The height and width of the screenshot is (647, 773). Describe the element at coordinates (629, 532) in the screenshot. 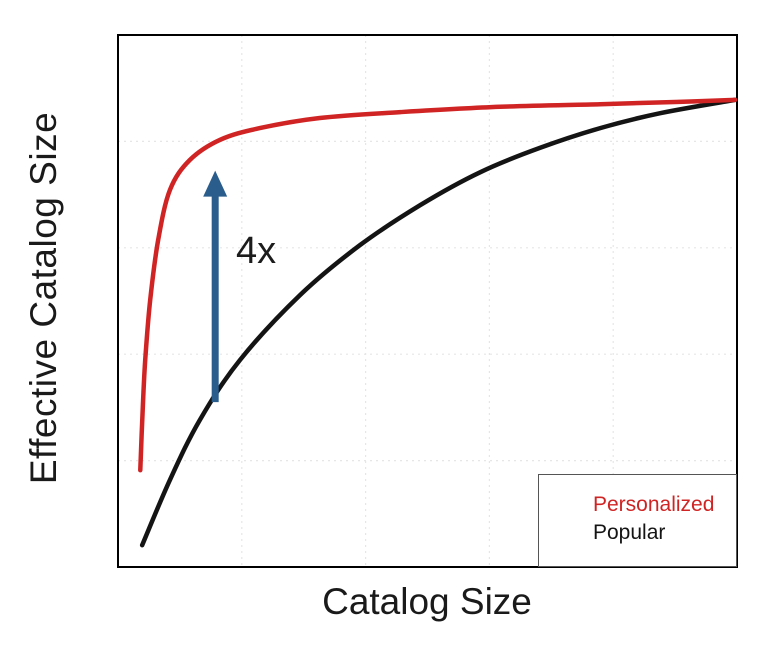

I see `legend-item-popular: Popular` at that location.